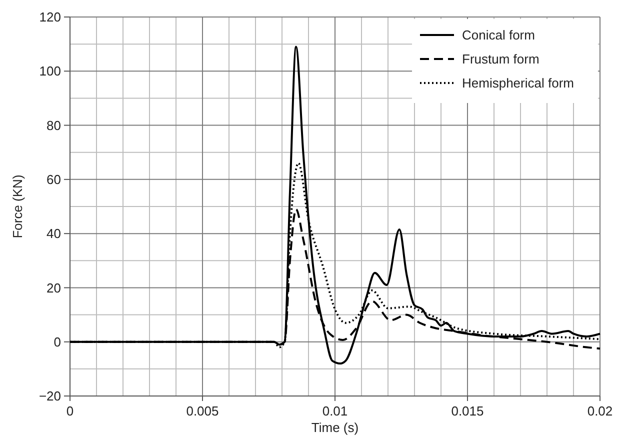 This screenshot has width=620, height=440. I want to click on x-tick-label: 0.005, so click(202, 411).